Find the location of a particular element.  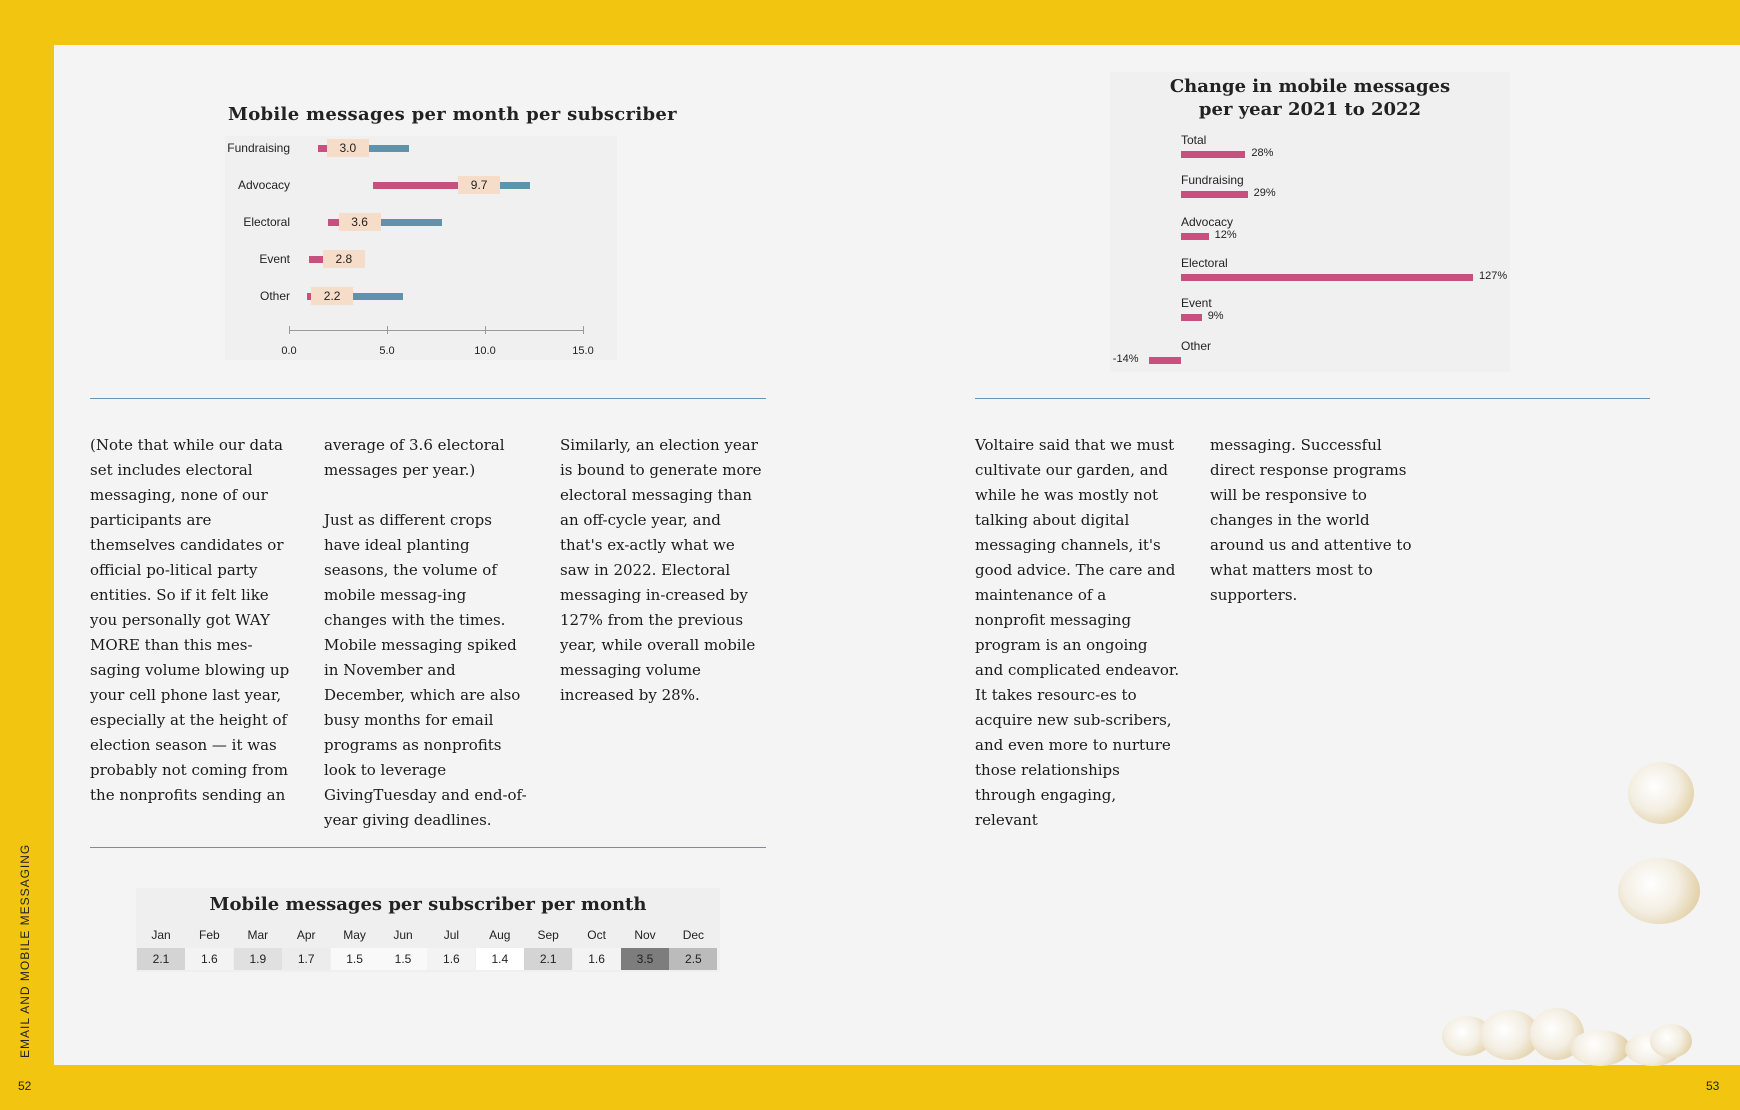

heatmap-cell: 1.9 is located at coordinates (257, 959).